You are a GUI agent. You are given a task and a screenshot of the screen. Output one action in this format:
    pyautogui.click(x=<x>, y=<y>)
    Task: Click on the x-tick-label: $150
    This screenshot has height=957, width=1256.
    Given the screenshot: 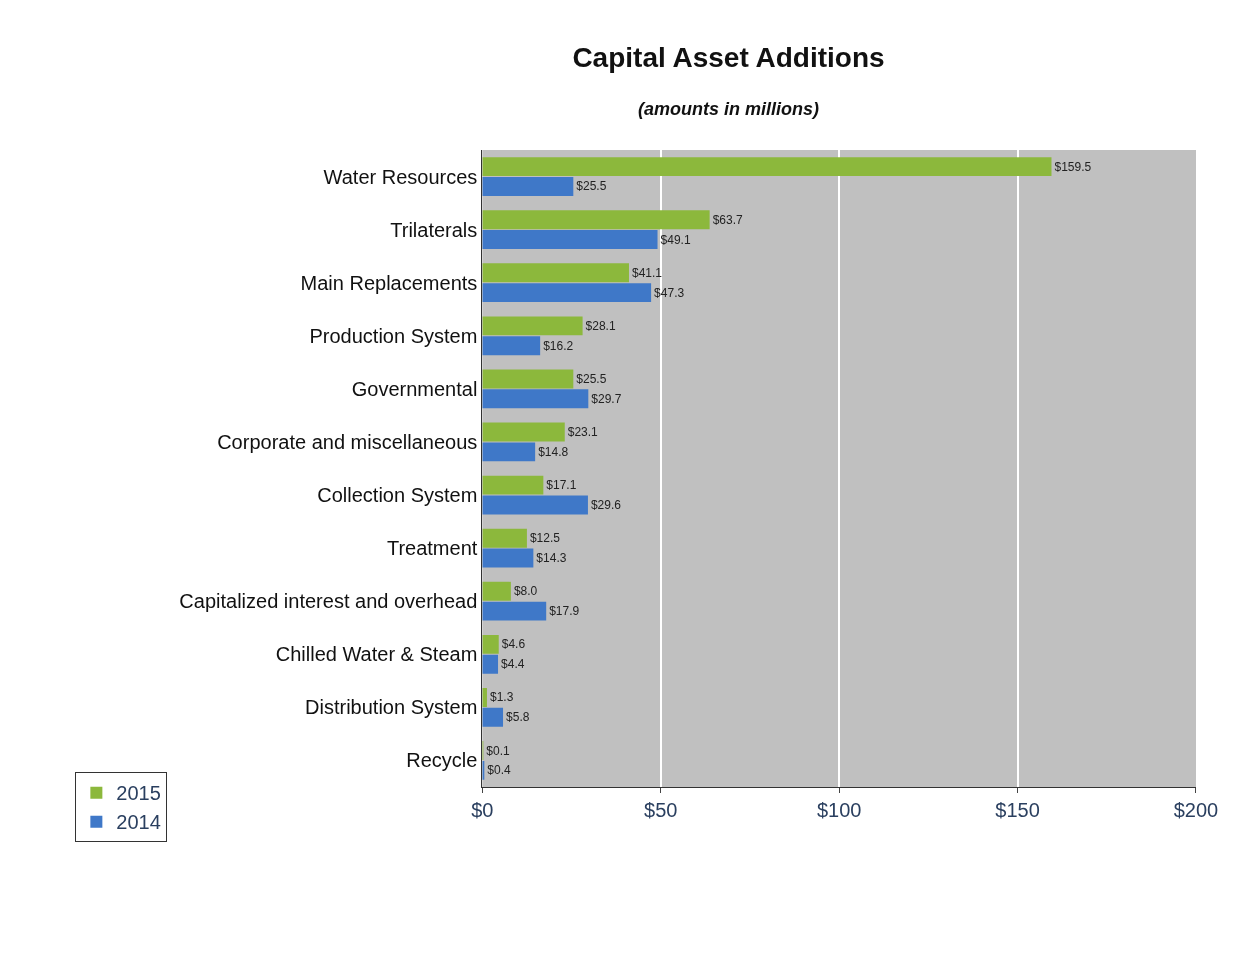 What is the action you would take?
    pyautogui.click(x=1017, y=810)
    